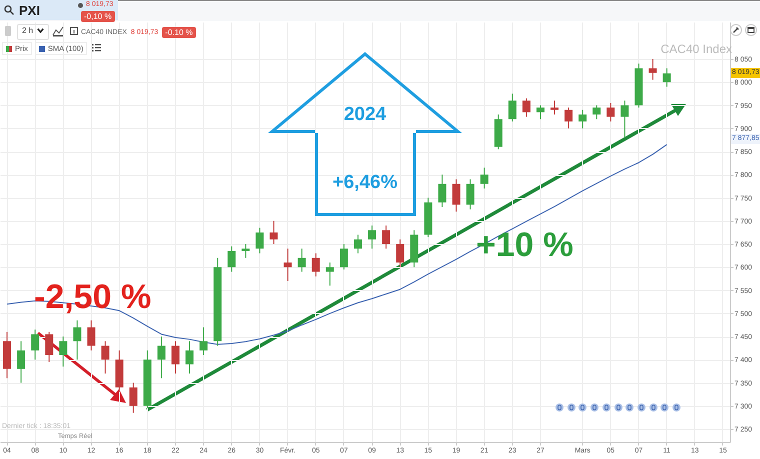 The image size is (760, 459). I want to click on annotation: 2 h, so click(28, 30).